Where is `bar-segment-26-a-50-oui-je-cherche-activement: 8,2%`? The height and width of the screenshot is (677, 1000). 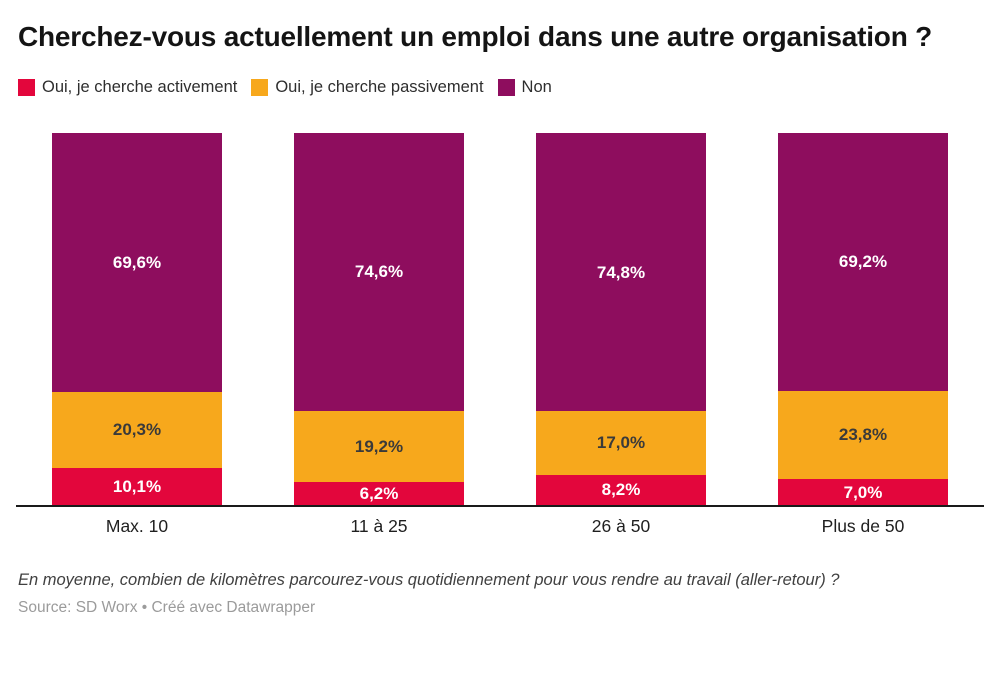
bar-segment-26-a-50-oui-je-cherche-activement: 8,2% is located at coordinates (621, 490).